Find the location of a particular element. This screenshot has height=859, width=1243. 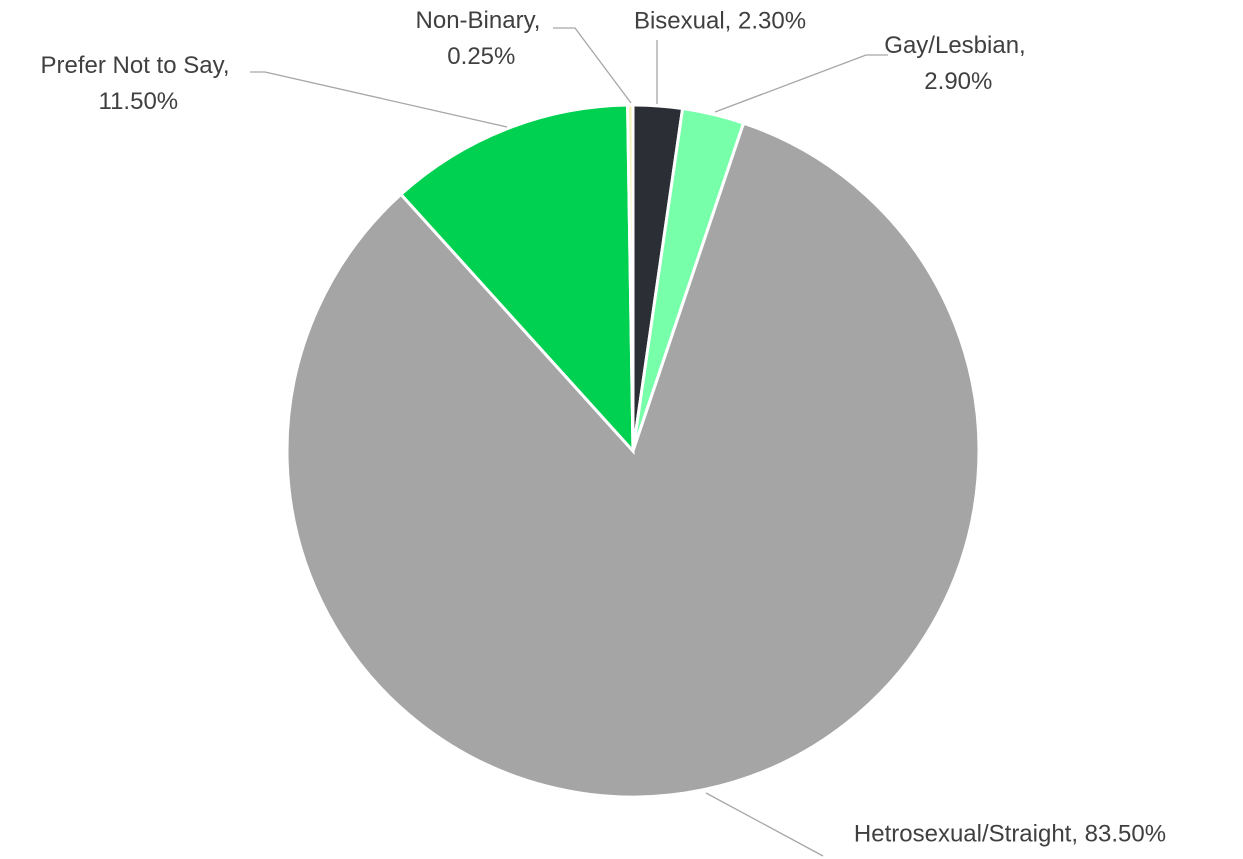

data-label: Prefer Not to Say, 11.50% is located at coordinates (135, 83).